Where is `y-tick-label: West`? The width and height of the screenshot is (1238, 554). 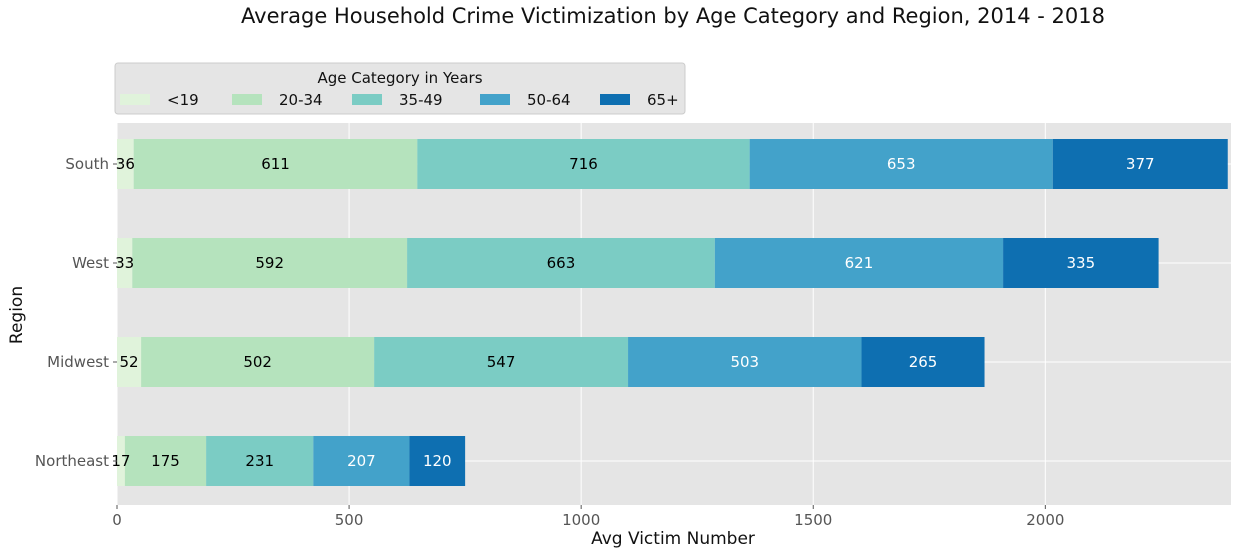
y-tick-label: West is located at coordinates (90, 263).